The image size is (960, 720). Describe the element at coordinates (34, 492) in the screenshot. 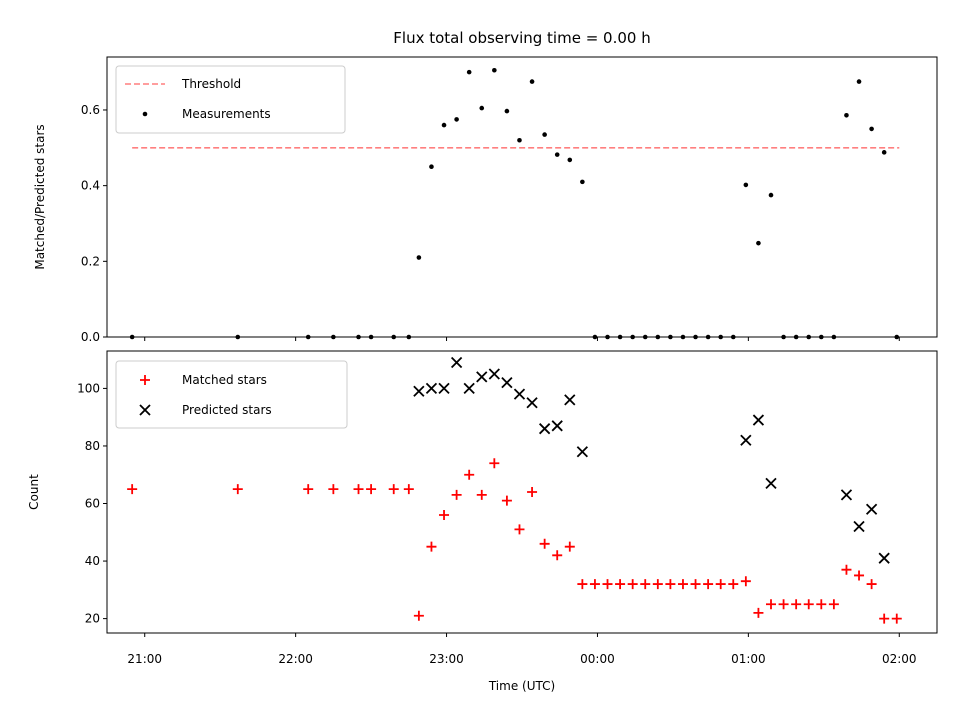

I see `bottom-y-axis-label: Count` at that location.